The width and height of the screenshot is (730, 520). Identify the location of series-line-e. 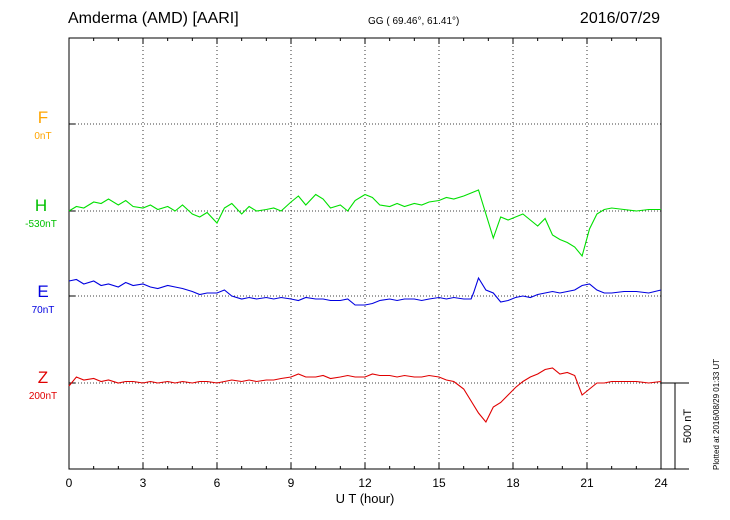
(365, 291).